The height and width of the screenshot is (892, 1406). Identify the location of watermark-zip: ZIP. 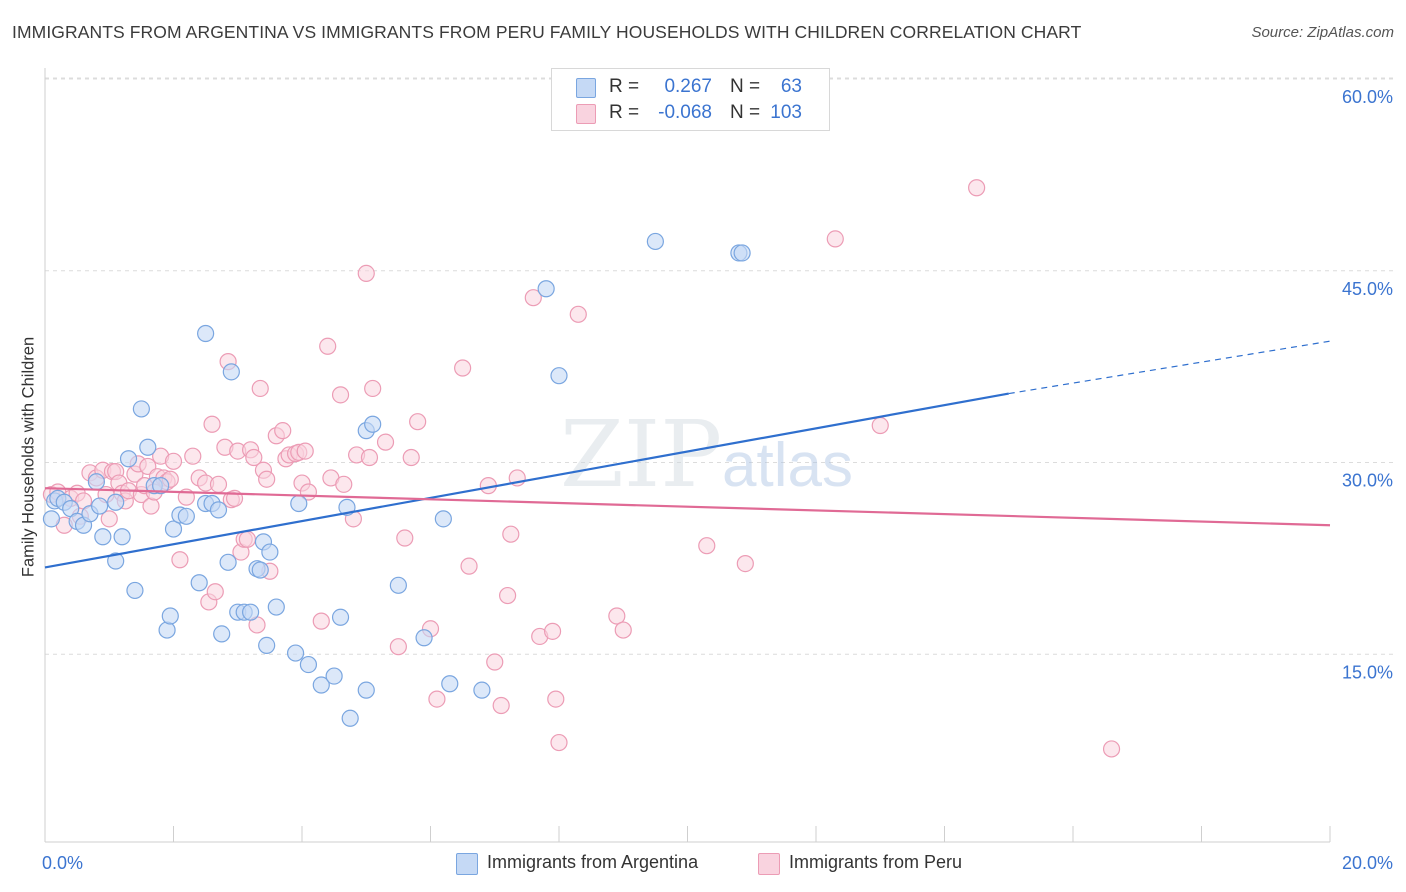
(641, 454).